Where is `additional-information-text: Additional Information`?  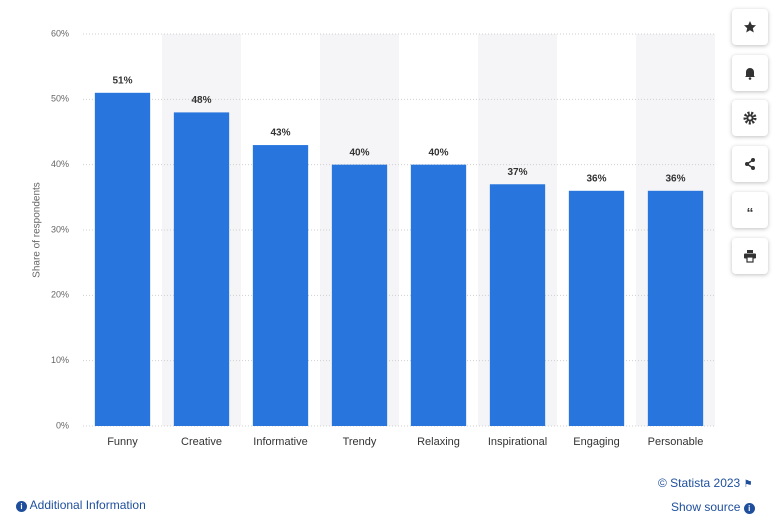
additional-information-text: Additional Information is located at coordinates (87, 505).